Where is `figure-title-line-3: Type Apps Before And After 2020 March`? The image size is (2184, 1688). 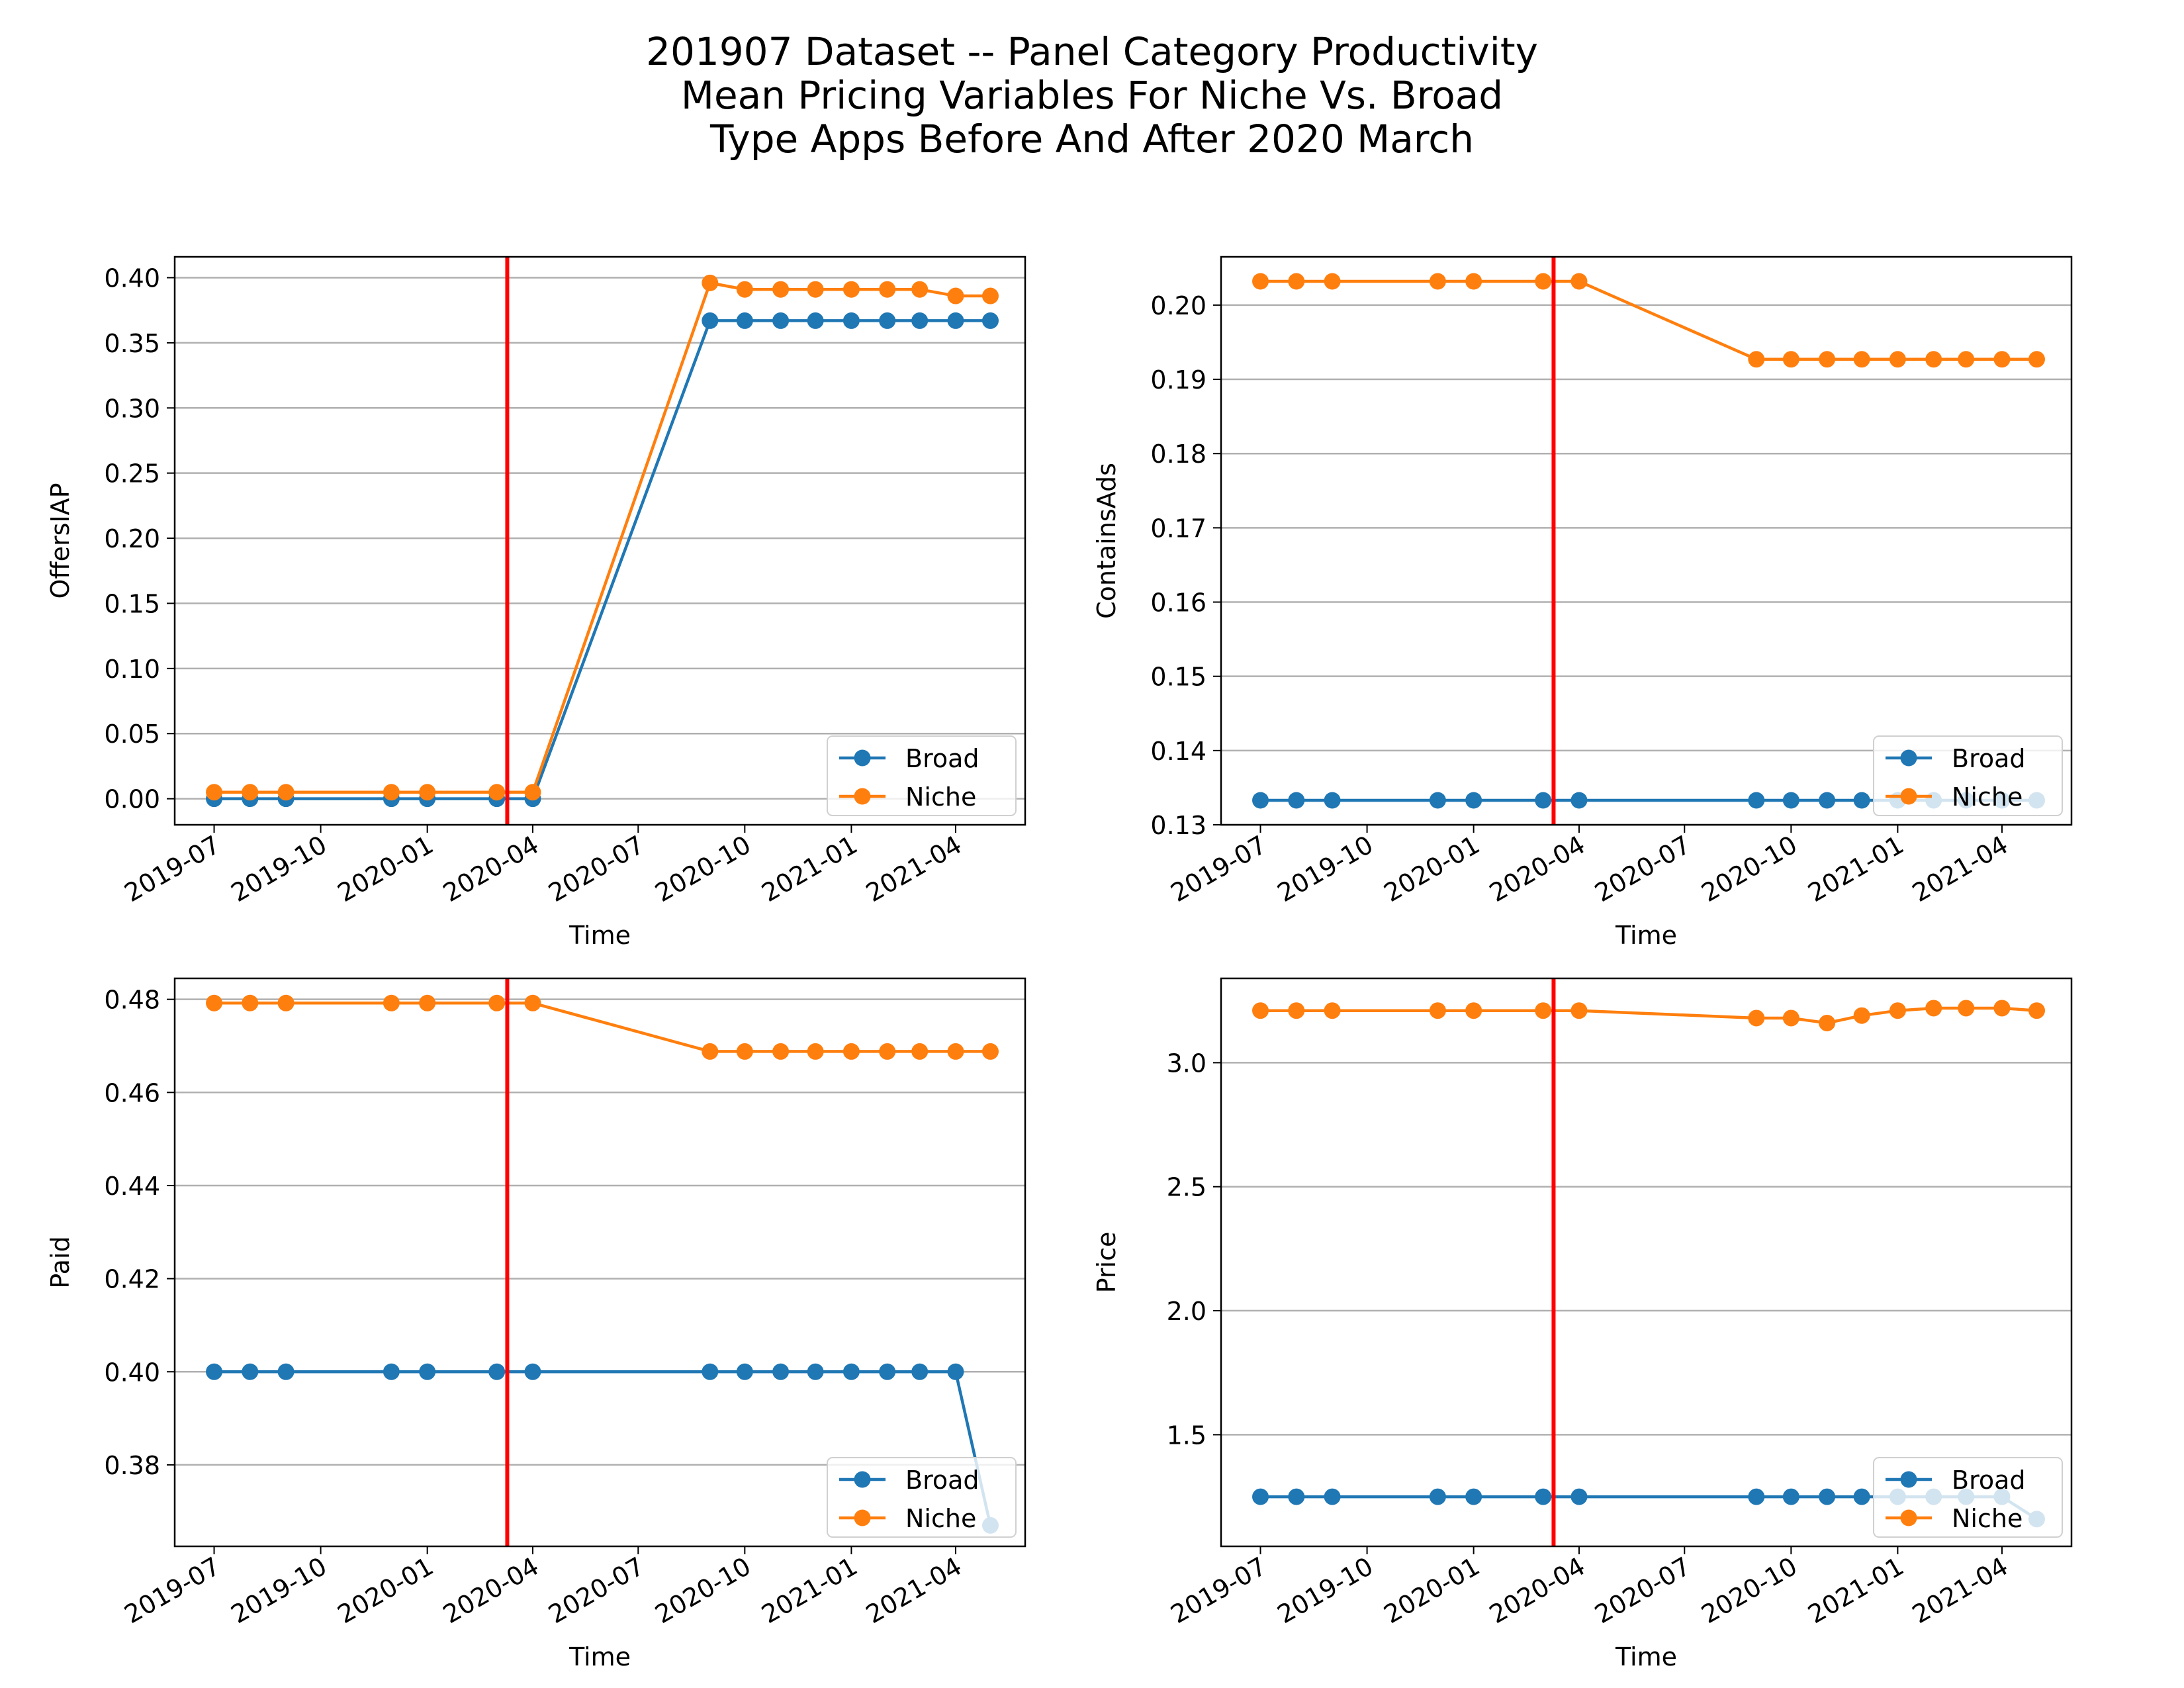
figure-title-line-3: Type Apps Before And After 2020 March is located at coordinates (1092, 139).